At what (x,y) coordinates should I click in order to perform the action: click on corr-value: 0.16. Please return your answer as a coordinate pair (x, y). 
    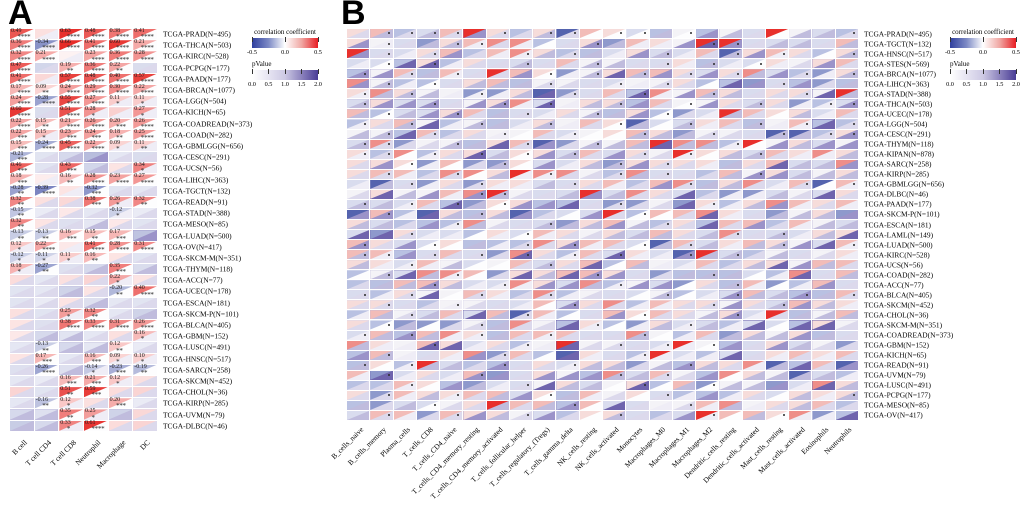
    Looking at the image, I should click on (90, 355).